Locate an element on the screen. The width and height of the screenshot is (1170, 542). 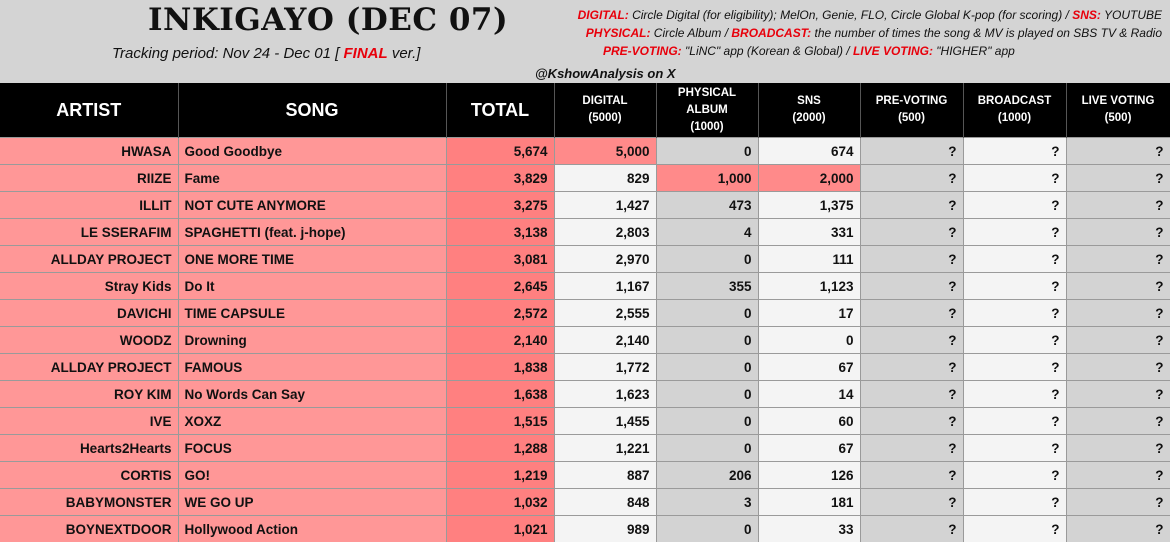
cell-physical: 3 is located at coordinates (707, 502).